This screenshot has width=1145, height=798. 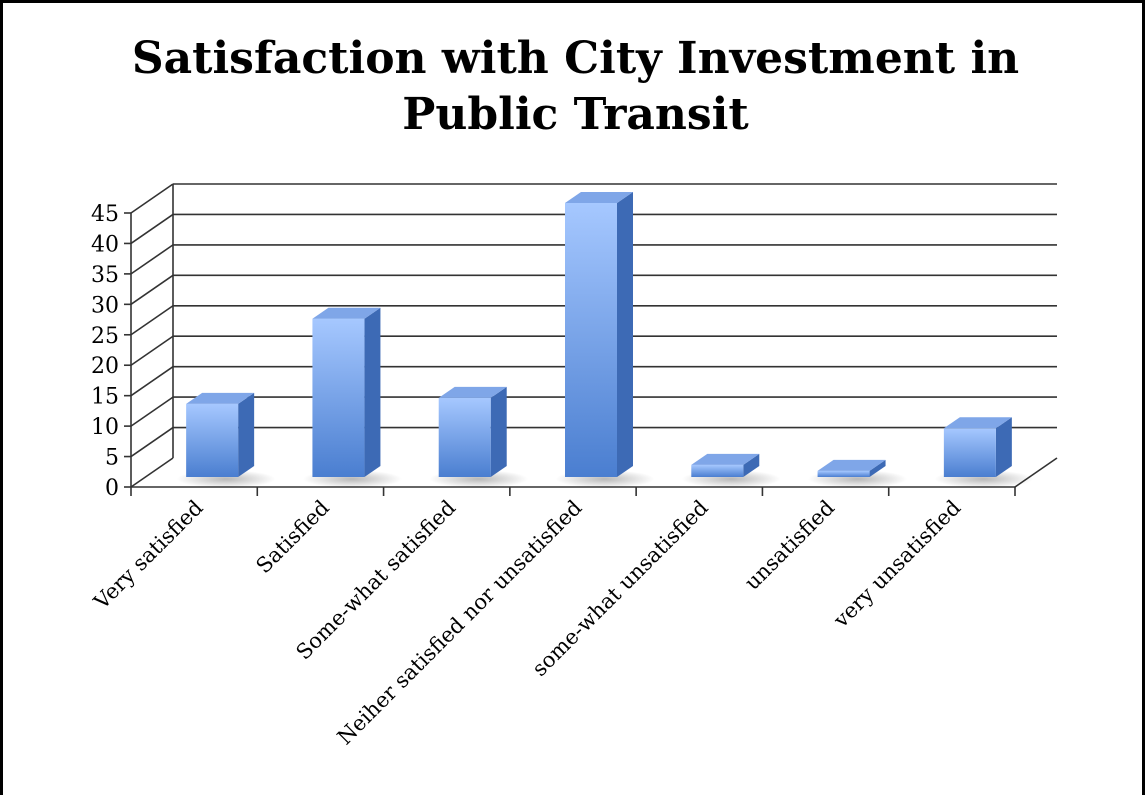 What do you see at coordinates (575, 58) in the screenshot?
I see `chart-title-line-1: Satisfaction with City Investment in` at bounding box center [575, 58].